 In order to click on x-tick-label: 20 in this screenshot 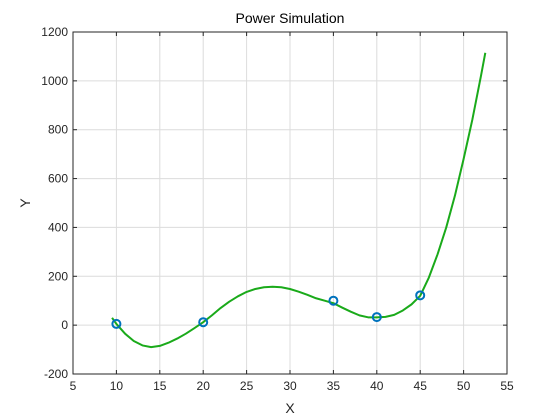, I will do `click(204, 386)`.